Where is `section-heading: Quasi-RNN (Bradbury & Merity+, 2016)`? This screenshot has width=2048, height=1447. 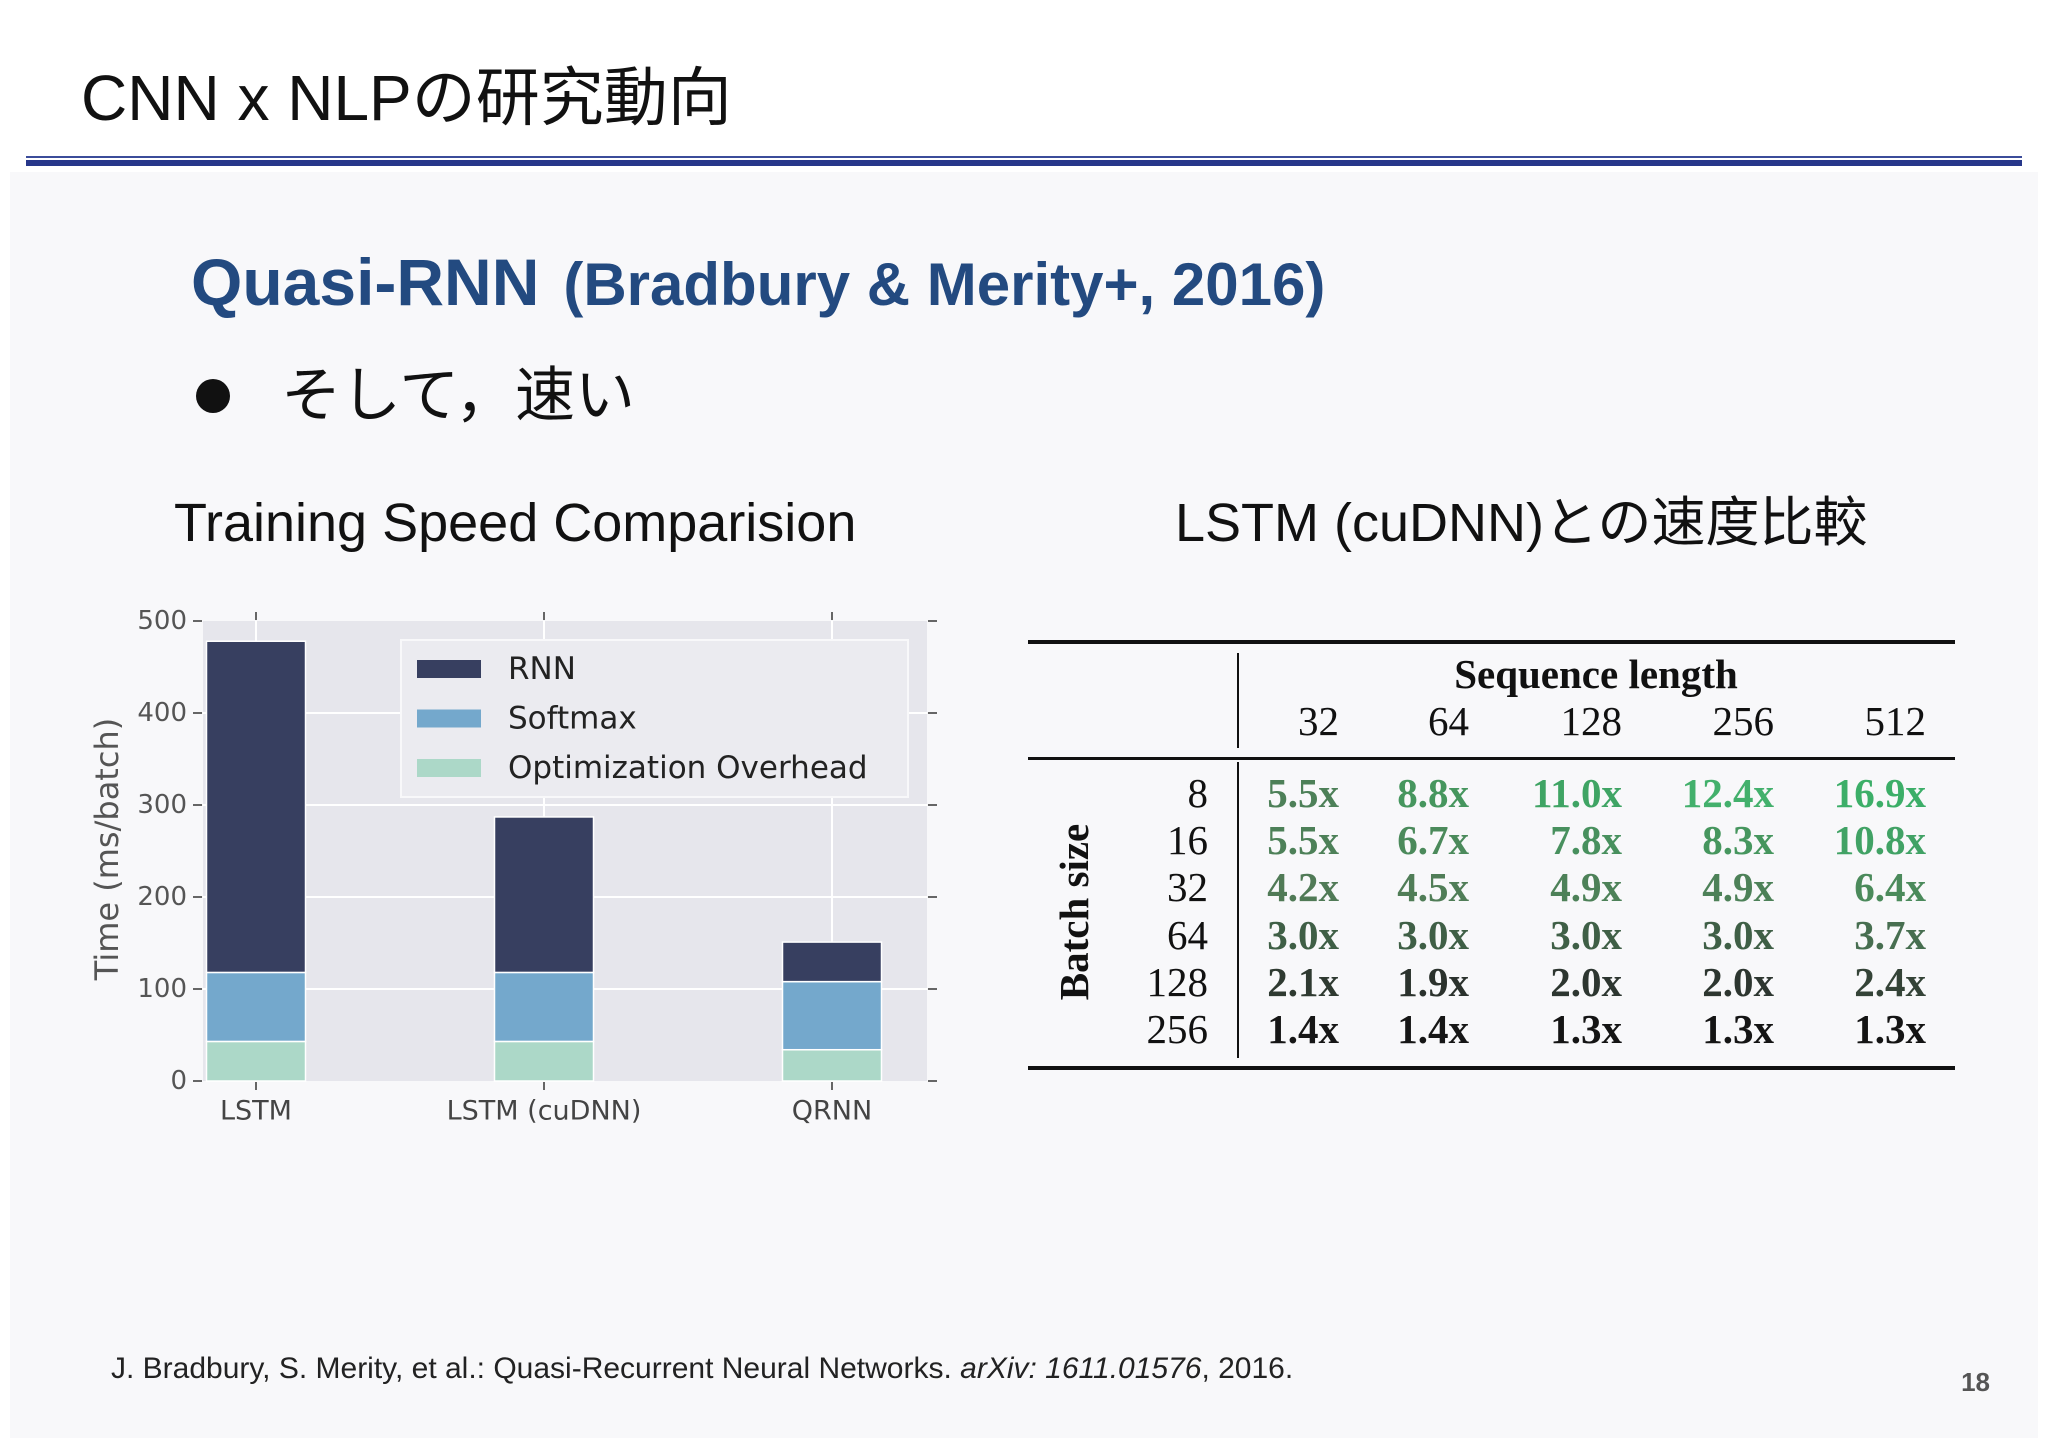
section-heading: Quasi-RNN (Bradbury & Merity+, 2016) is located at coordinates (758, 291).